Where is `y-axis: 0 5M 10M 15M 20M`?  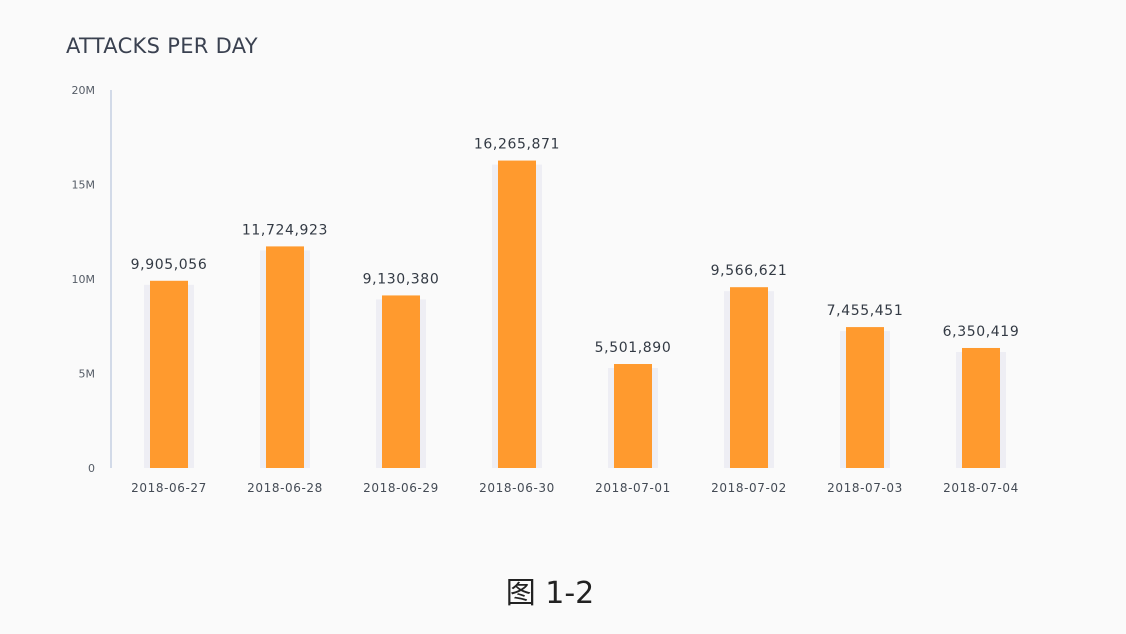
y-axis: 0 5M 10M 15M 20M is located at coordinates (92, 279).